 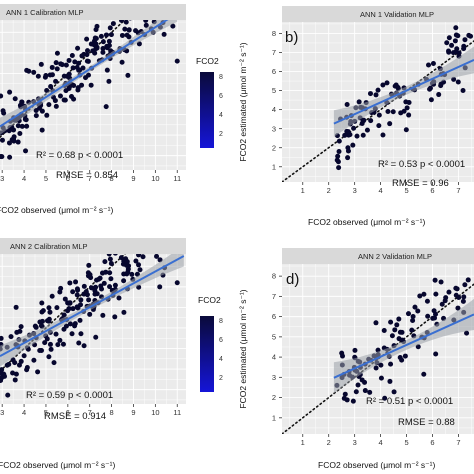 I want to click on y-tick-label: 5, so click(x=274, y=336).